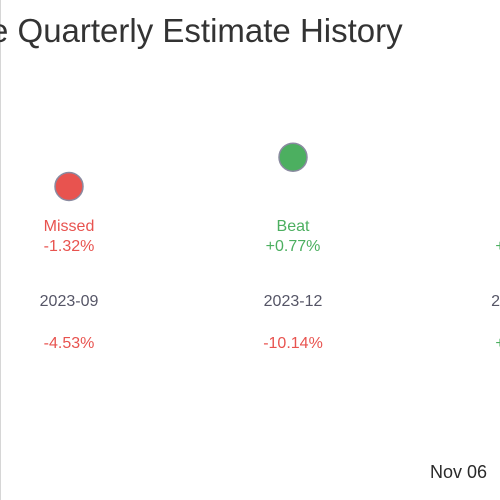 Image resolution: width=500 pixels, height=500 pixels. I want to click on price-change-label-1: -10.14%, so click(293, 343).